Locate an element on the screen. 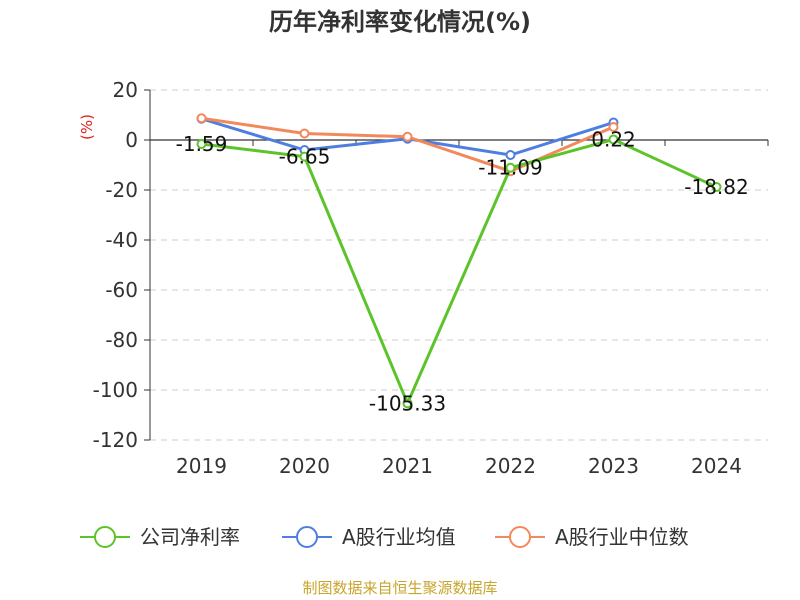 Image resolution: width=800 pixels, height=600 pixels. data-label: -11.09 is located at coordinates (510, 168).